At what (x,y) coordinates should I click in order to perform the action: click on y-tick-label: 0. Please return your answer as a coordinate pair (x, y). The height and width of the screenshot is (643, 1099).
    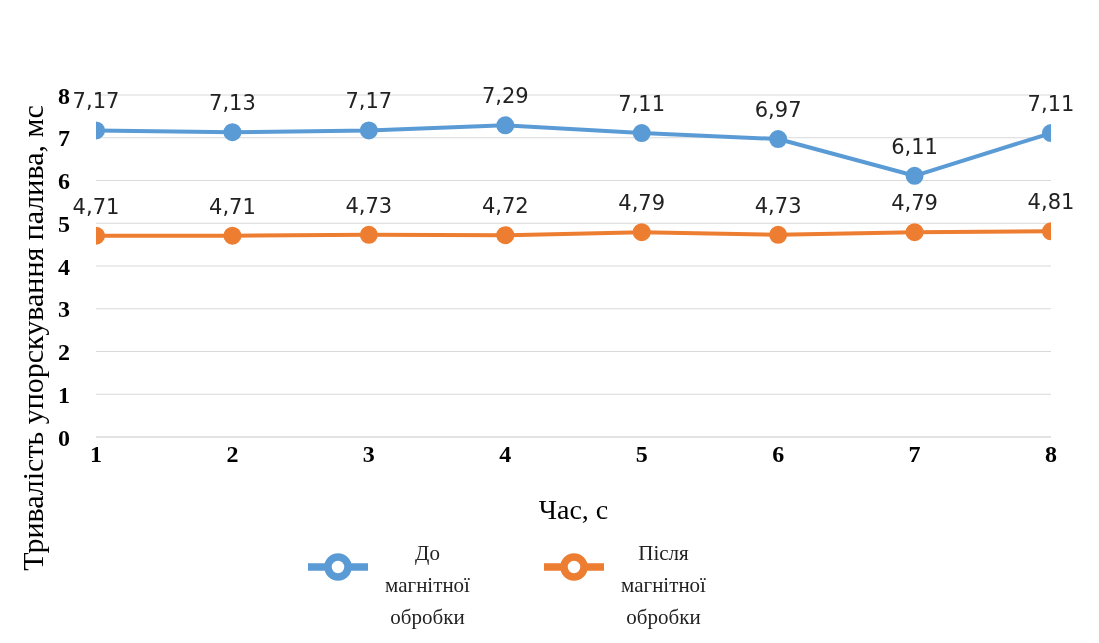
    Looking at the image, I should click on (64, 437).